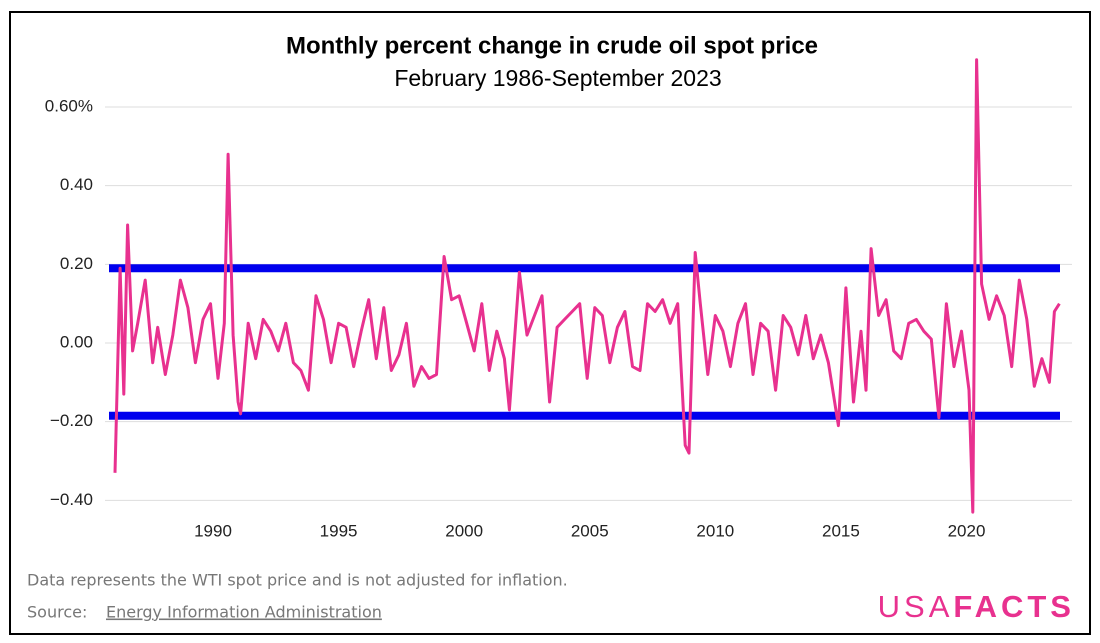  What do you see at coordinates (57, 612) in the screenshot?
I see `source-label: Source:` at bounding box center [57, 612].